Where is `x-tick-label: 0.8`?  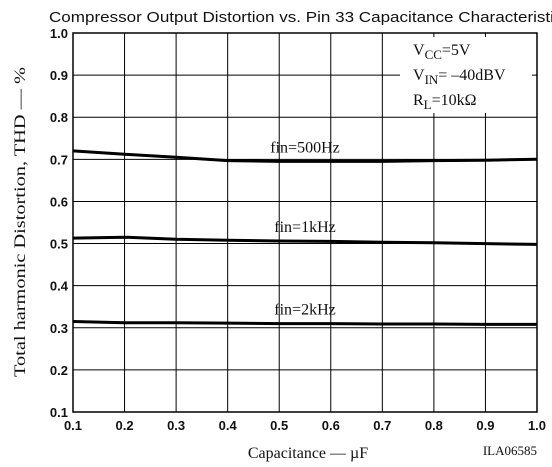
x-tick-label: 0.8 is located at coordinates (434, 425).